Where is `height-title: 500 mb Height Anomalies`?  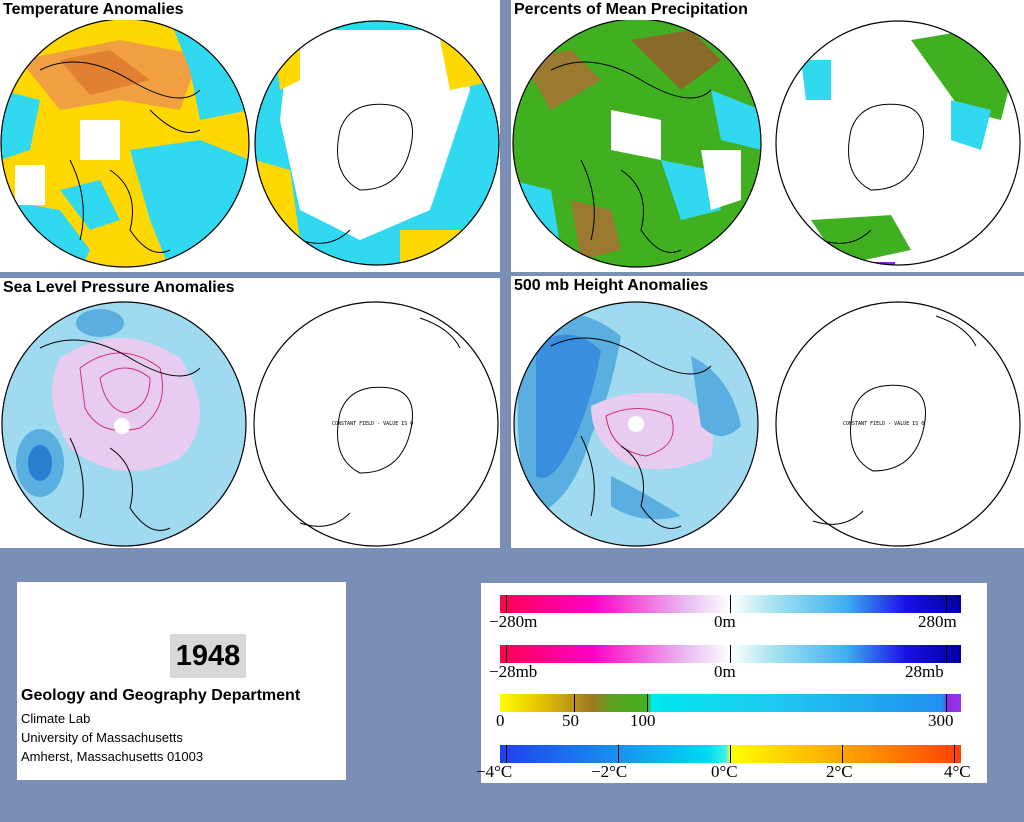
height-title: 500 mb Height Anomalies is located at coordinates (611, 286).